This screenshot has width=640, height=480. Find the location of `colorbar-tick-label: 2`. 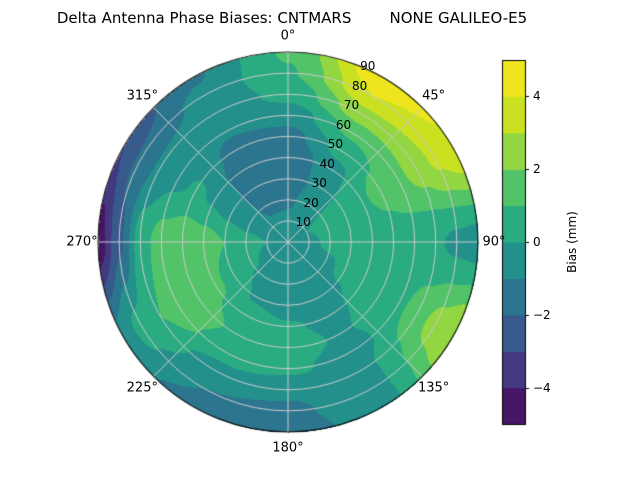

colorbar-tick-label: 2 is located at coordinates (537, 169).